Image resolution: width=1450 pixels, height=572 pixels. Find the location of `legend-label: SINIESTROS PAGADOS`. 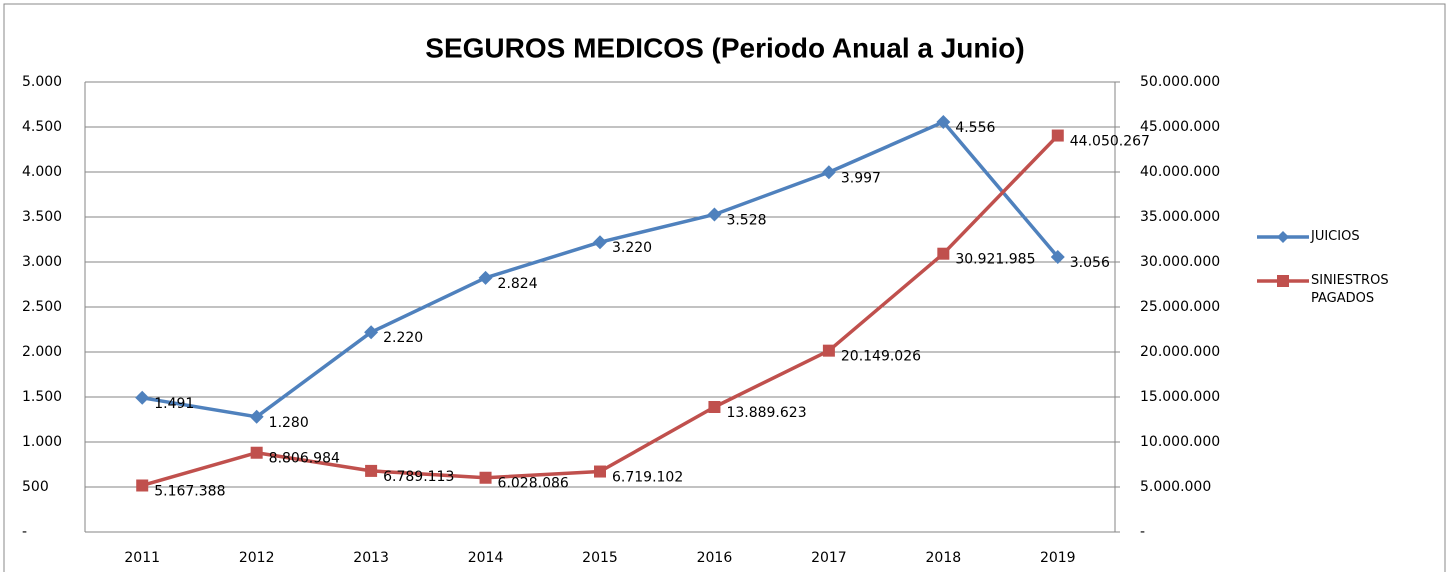

legend-label: SINIESTROS PAGADOS is located at coordinates (1350, 289).